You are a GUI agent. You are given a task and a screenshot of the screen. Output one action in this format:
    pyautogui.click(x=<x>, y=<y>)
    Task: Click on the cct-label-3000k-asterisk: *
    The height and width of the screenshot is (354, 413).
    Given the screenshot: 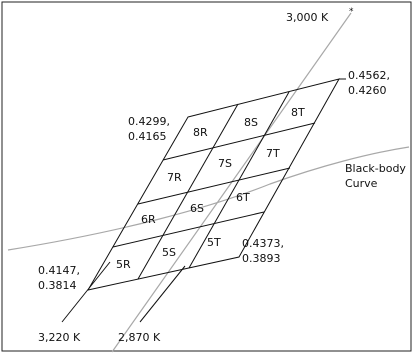 What is the action you would take?
    pyautogui.click(x=351, y=12)
    